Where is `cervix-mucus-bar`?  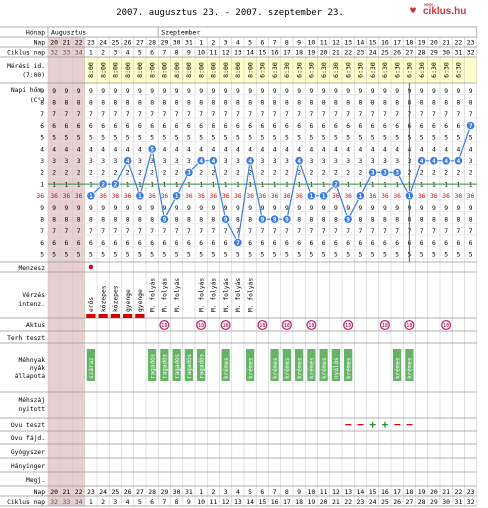
cervix-mucus-bar is located at coordinates (90, 365).